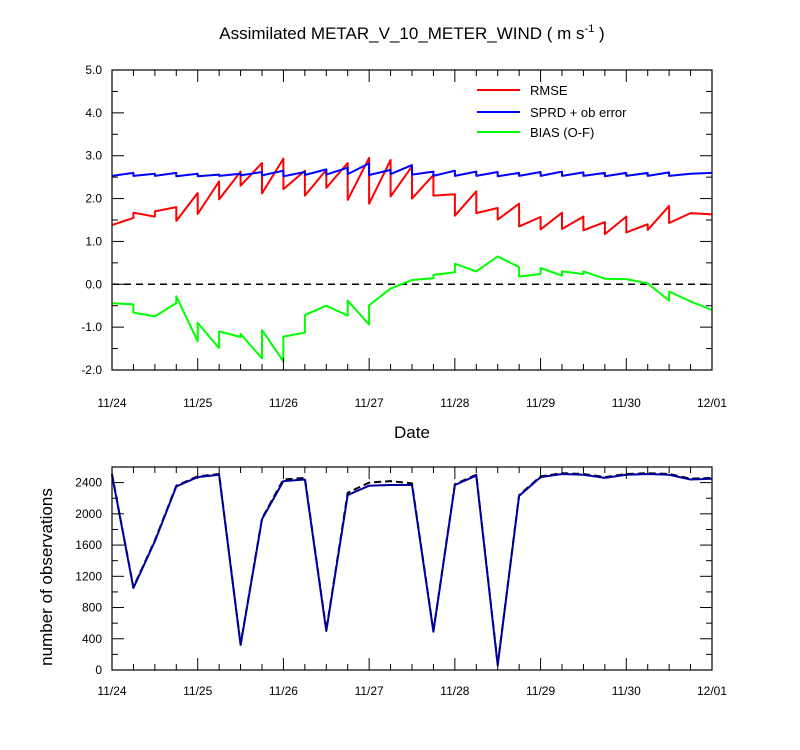 The width and height of the screenshot is (800, 750). What do you see at coordinates (93, 156) in the screenshot?
I see `top-y-tick-label: 3.0` at bounding box center [93, 156].